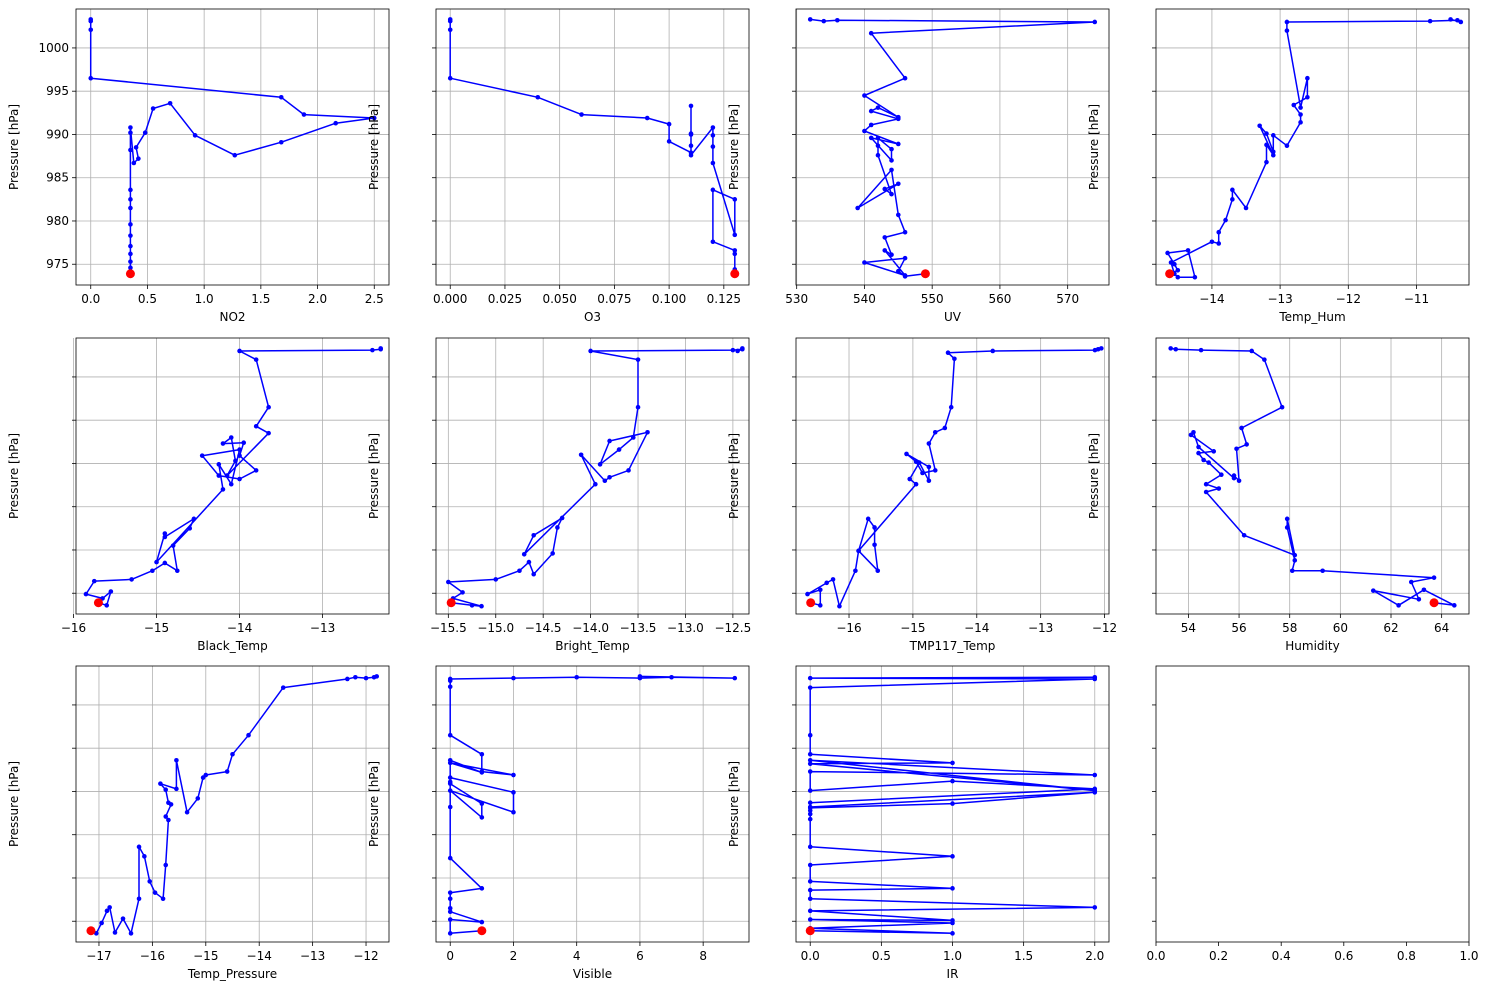  What do you see at coordinates (669, 299) in the screenshot?
I see `x-tick-label: 0.100` at bounding box center [669, 299].